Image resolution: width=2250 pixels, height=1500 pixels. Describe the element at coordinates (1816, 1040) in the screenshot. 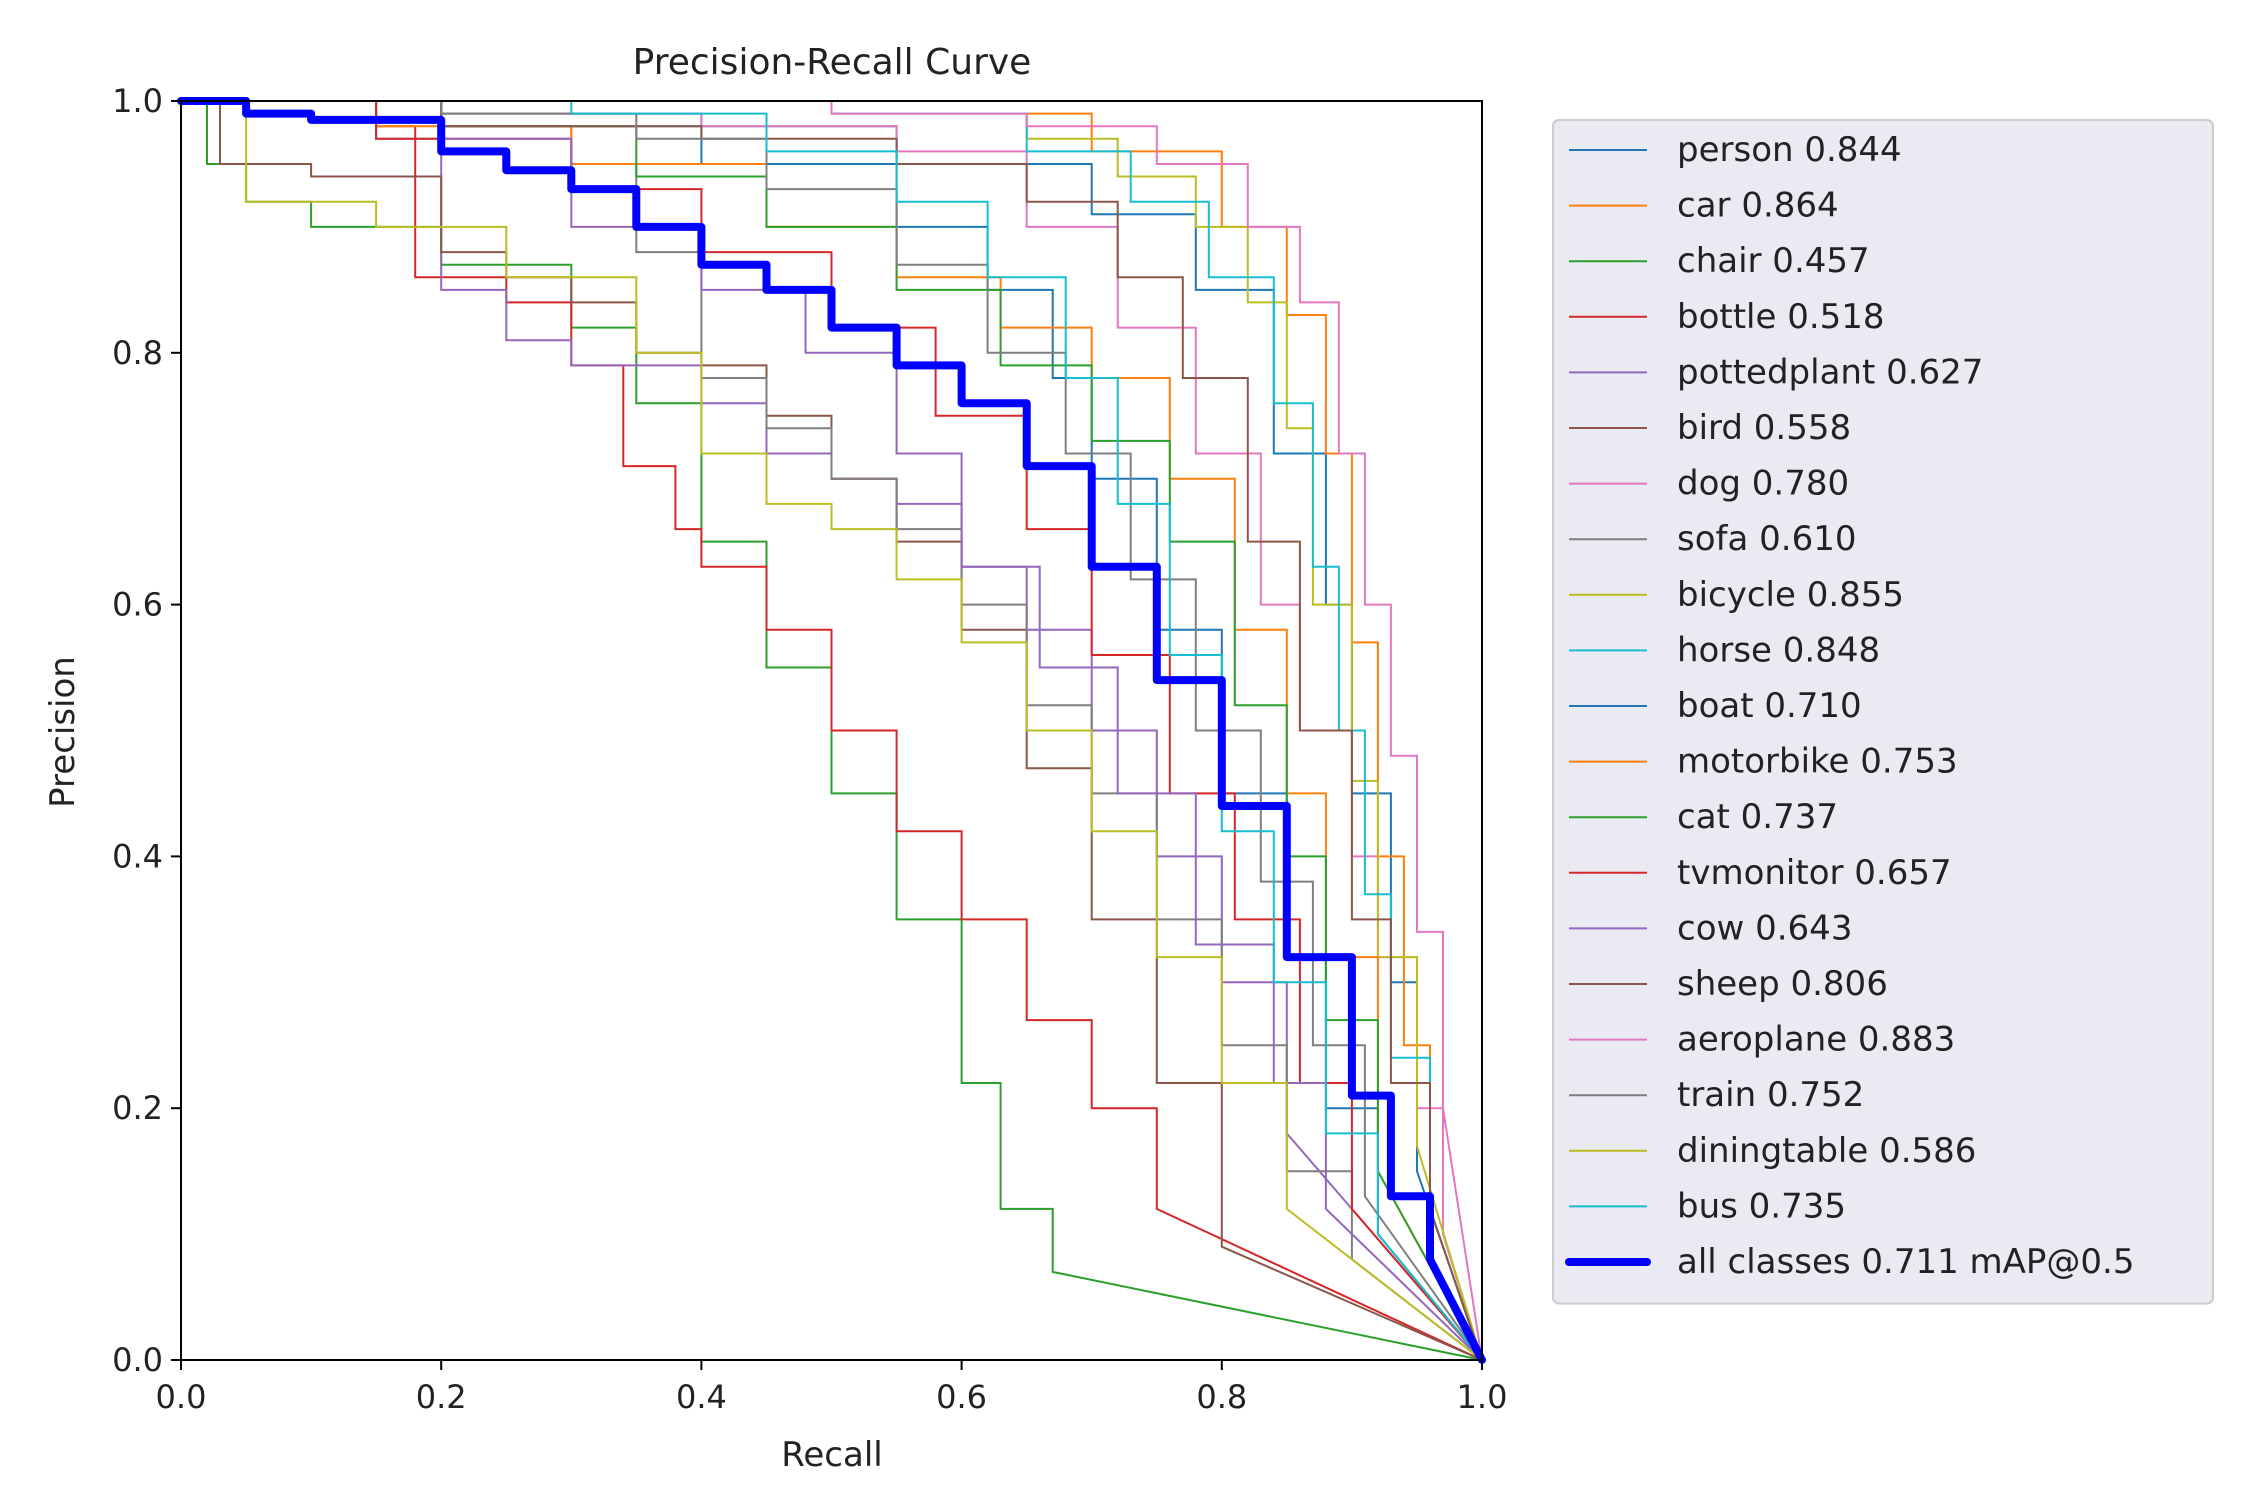

I see `legend-label: aeroplane 0.883` at that location.